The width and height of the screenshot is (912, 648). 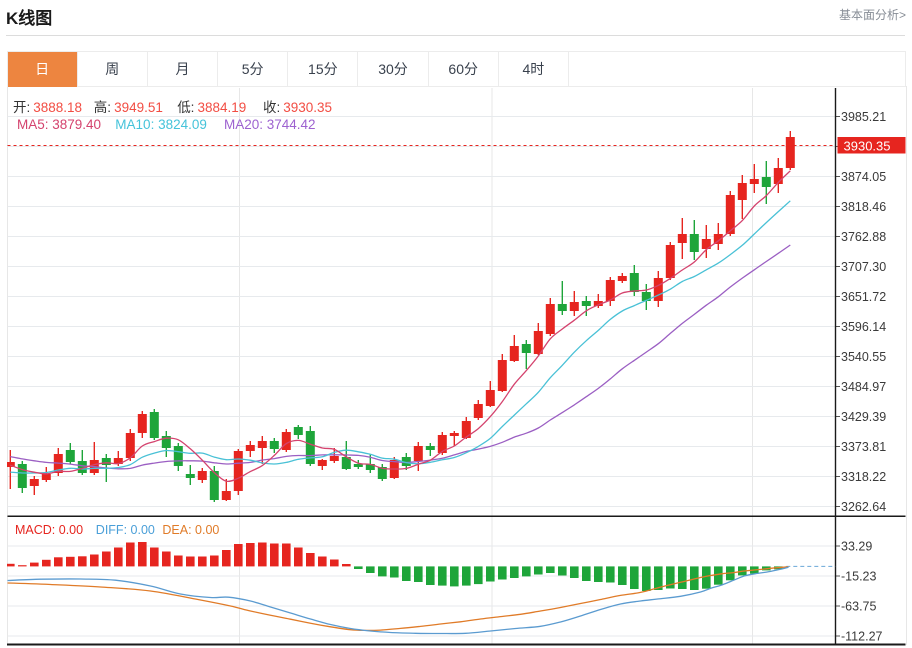 What do you see at coordinates (862, 637) in the screenshot?
I see `svg-text: -112.27` at bounding box center [862, 637].